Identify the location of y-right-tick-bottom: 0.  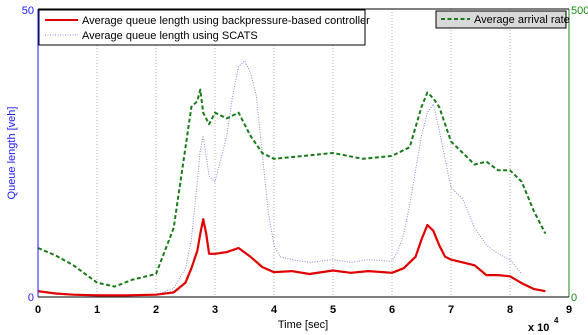
(574, 298).